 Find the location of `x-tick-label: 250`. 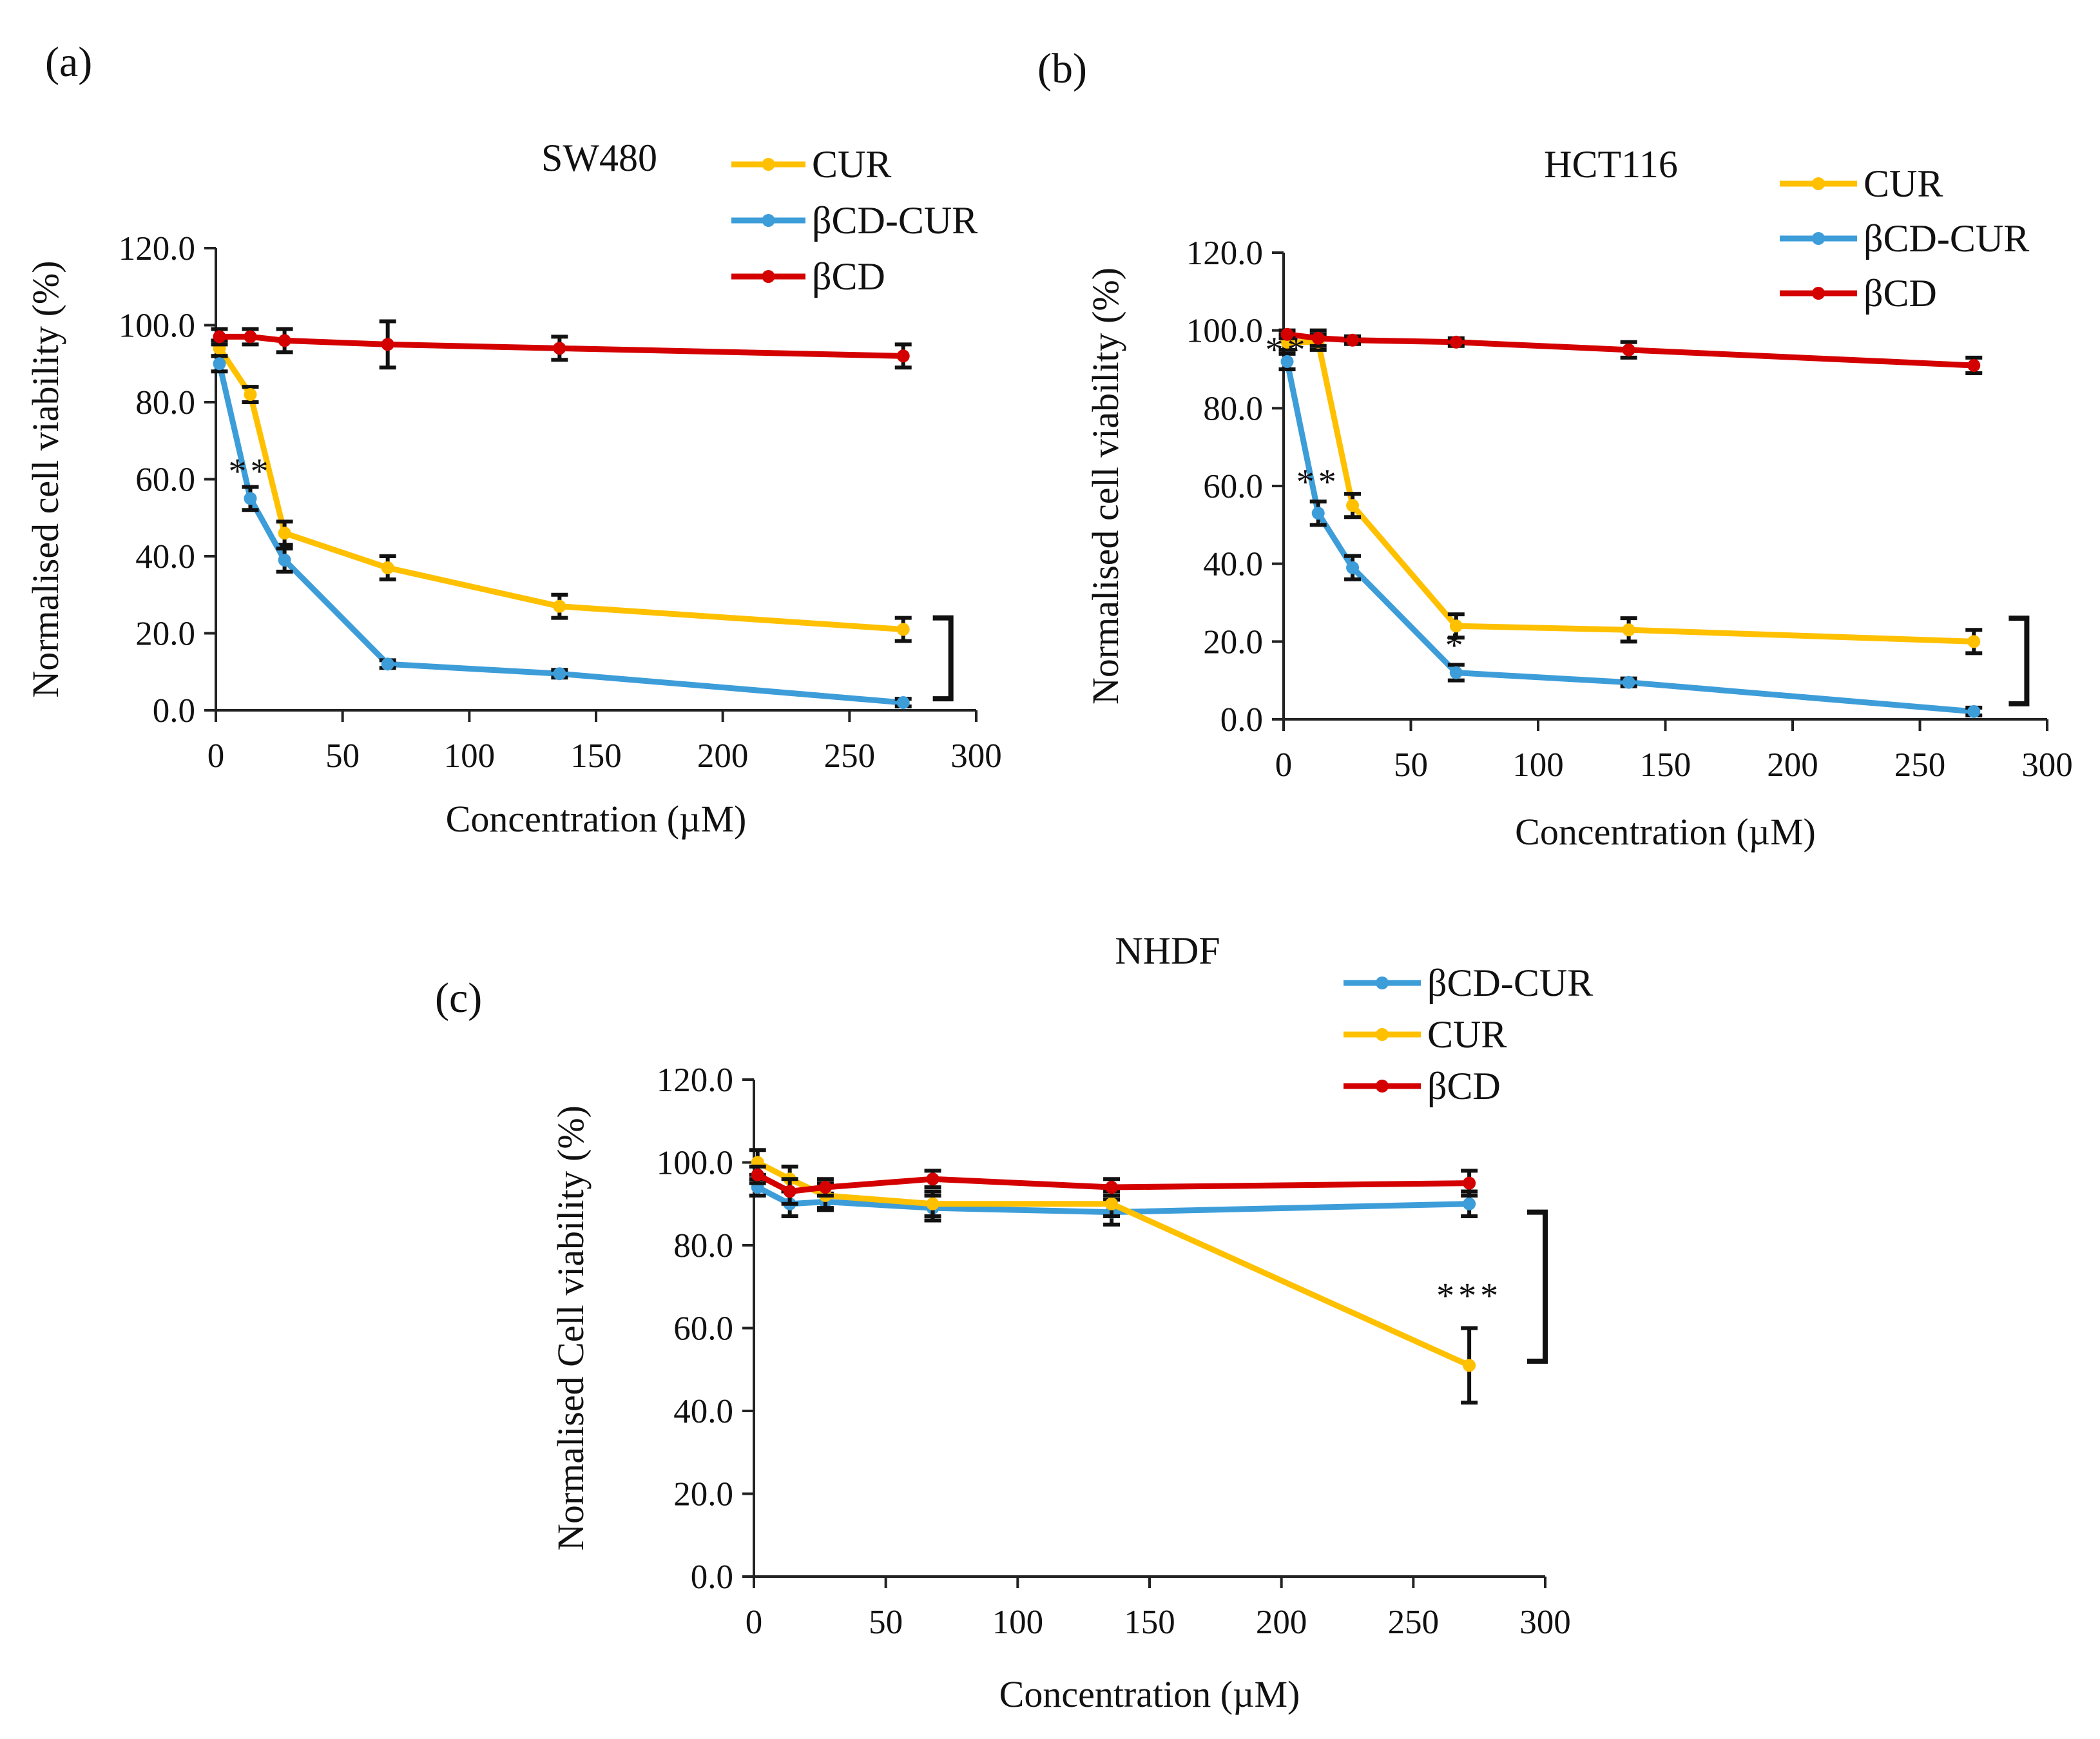

x-tick-label: 250 is located at coordinates (1414, 1622).